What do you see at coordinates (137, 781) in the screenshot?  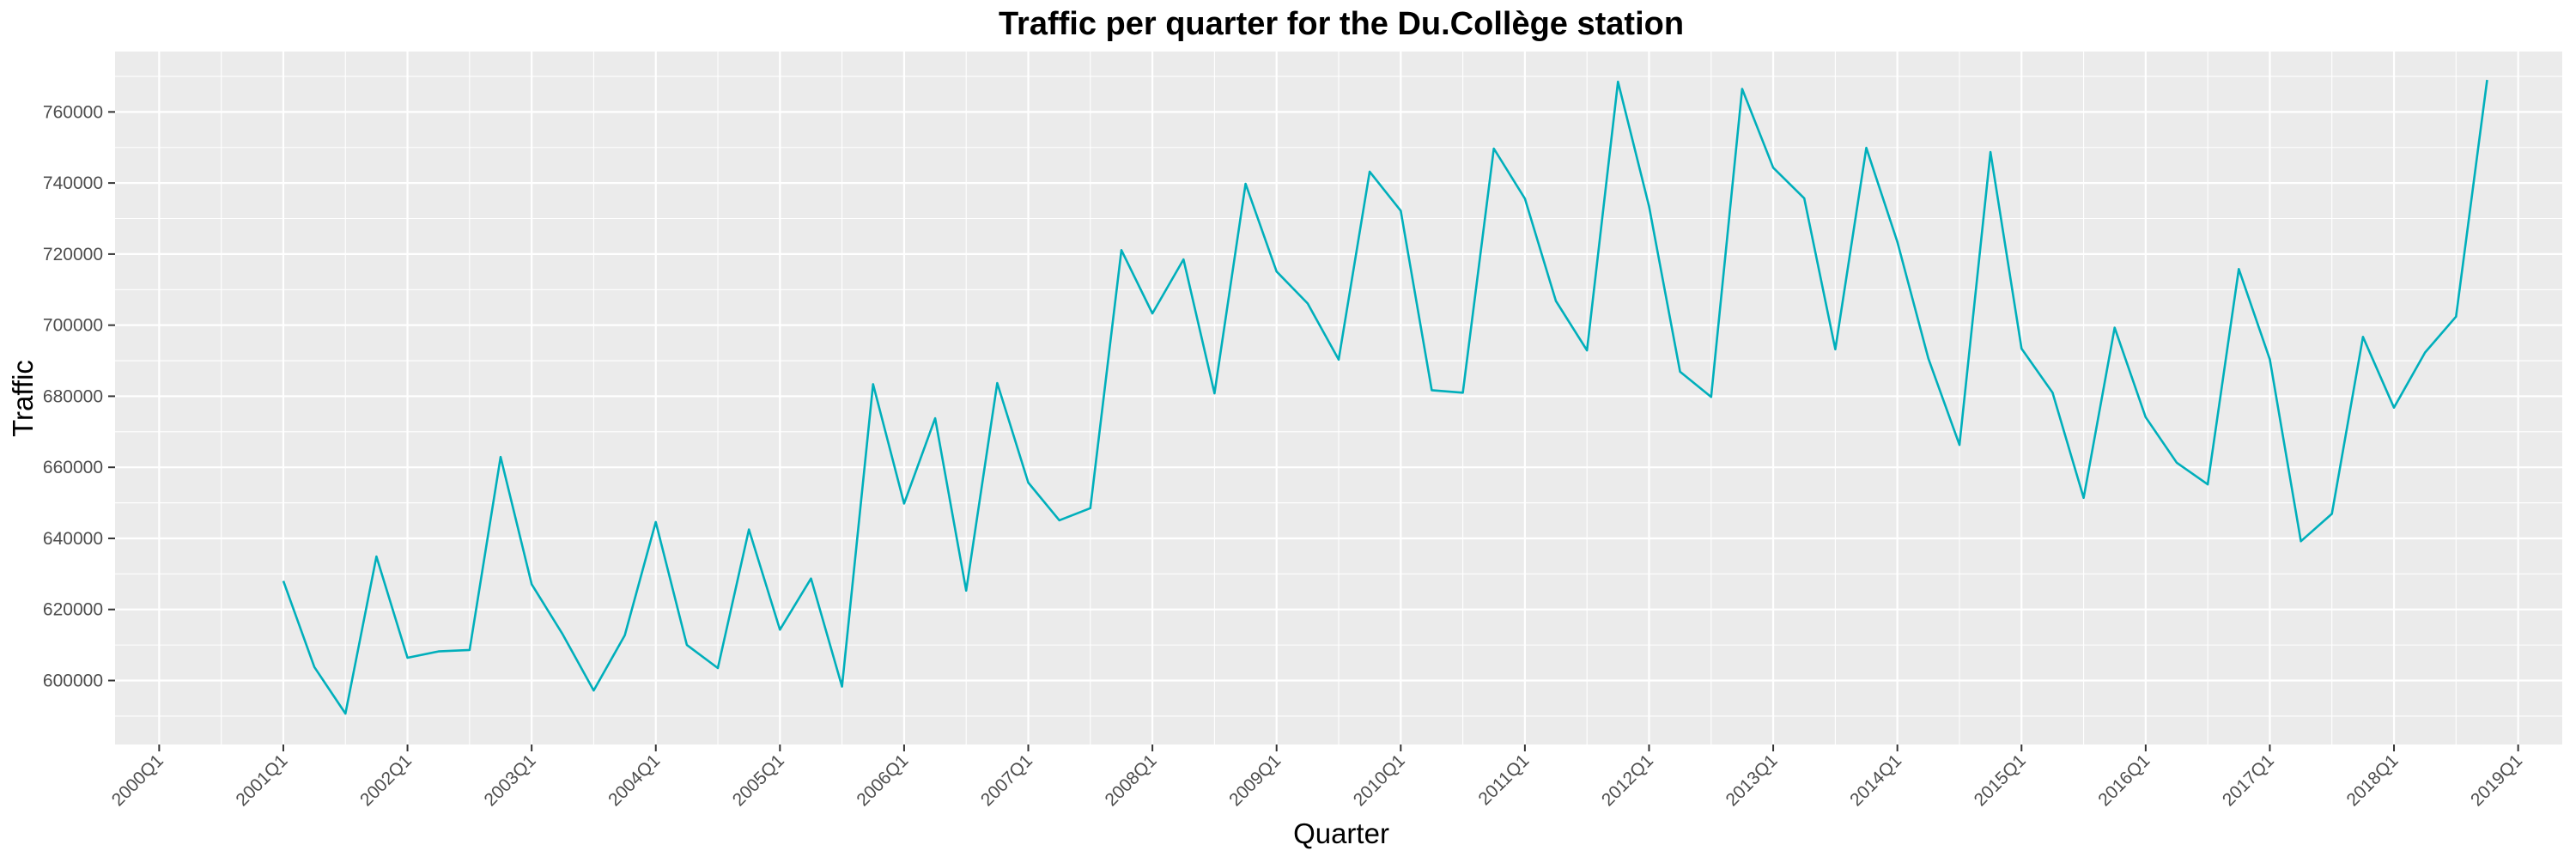 I see `x-tick-label: 2000Q1` at bounding box center [137, 781].